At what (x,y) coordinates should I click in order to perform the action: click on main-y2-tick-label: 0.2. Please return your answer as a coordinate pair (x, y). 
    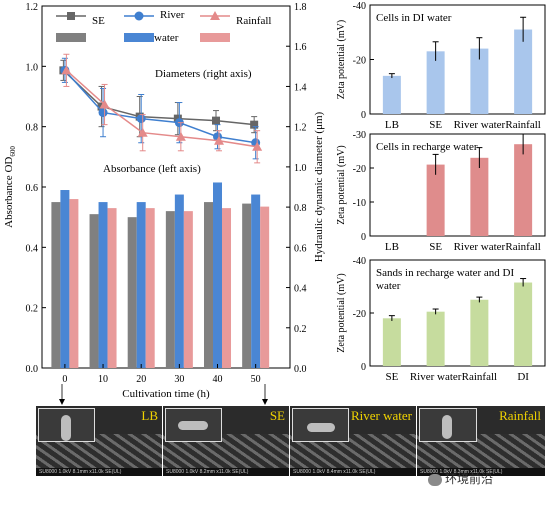
    Looking at the image, I should click on (300, 329).